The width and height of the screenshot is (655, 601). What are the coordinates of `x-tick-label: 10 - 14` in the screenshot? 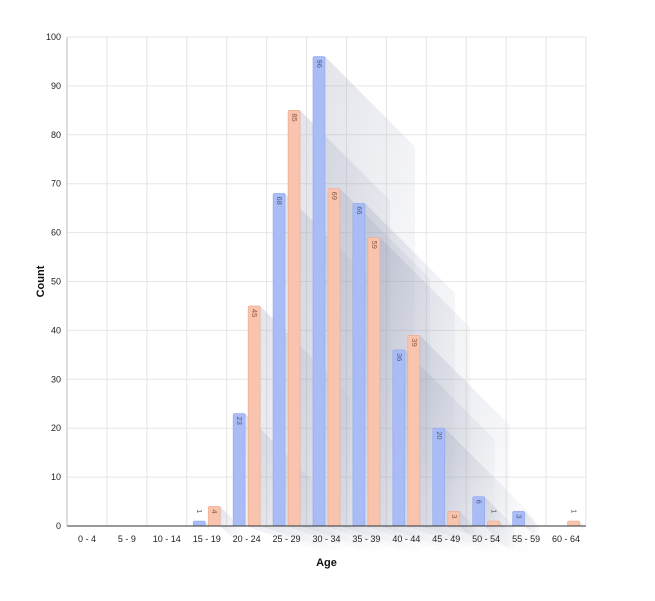 It's located at (167, 539).